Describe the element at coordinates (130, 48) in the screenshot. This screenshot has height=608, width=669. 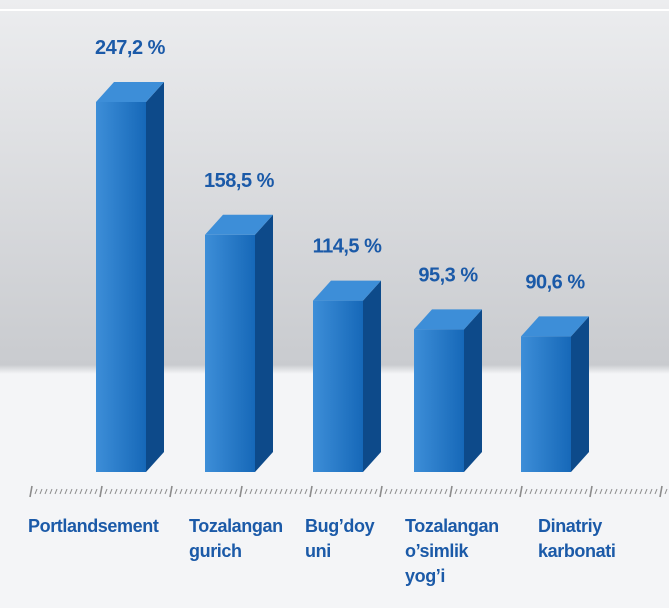
I see `value-label-1: 247,2 %` at that location.